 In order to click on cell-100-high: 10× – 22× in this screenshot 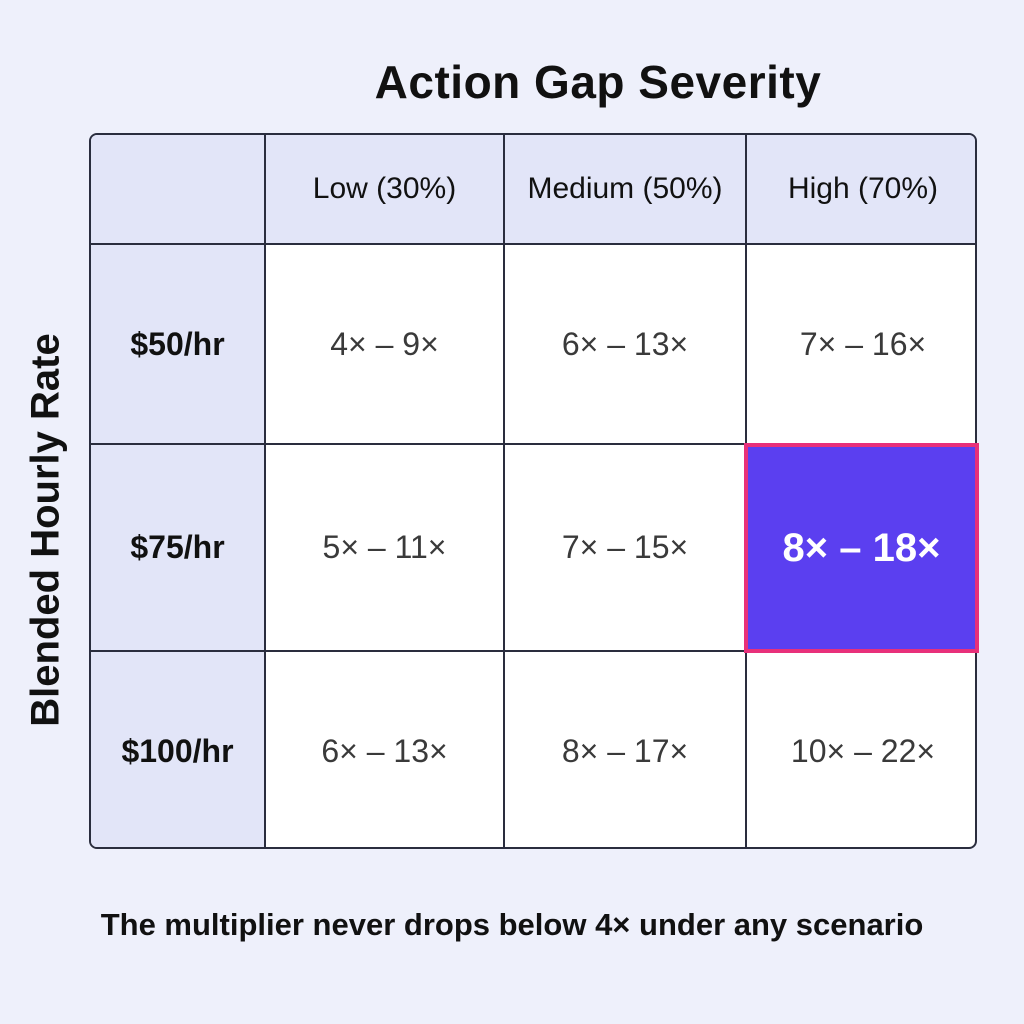, I will do `click(863, 751)`.